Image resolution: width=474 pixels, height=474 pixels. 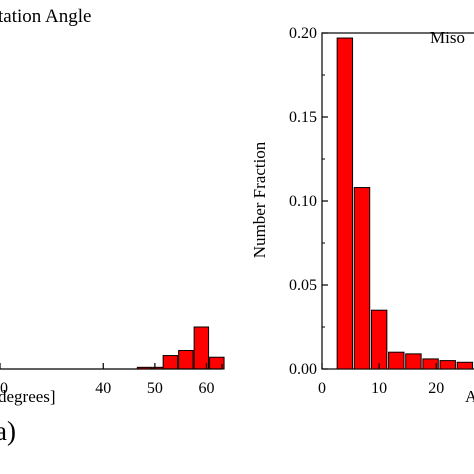 What do you see at coordinates (303, 117) in the screenshot?
I see `right-y-tick-label-3: 0.15` at bounding box center [303, 117].